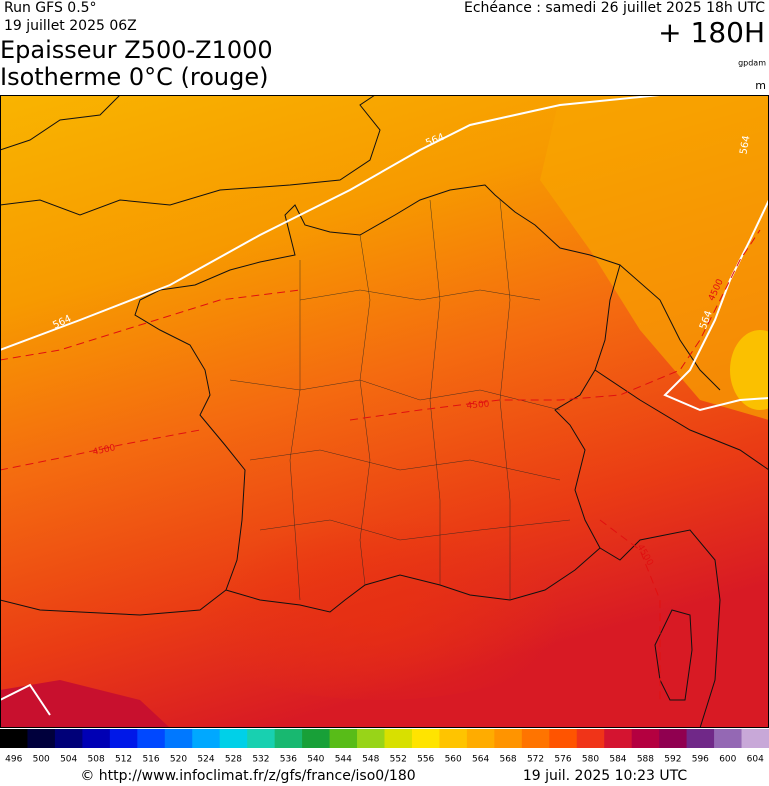  I want to click on colorbar-label: 564, so click(480, 760).